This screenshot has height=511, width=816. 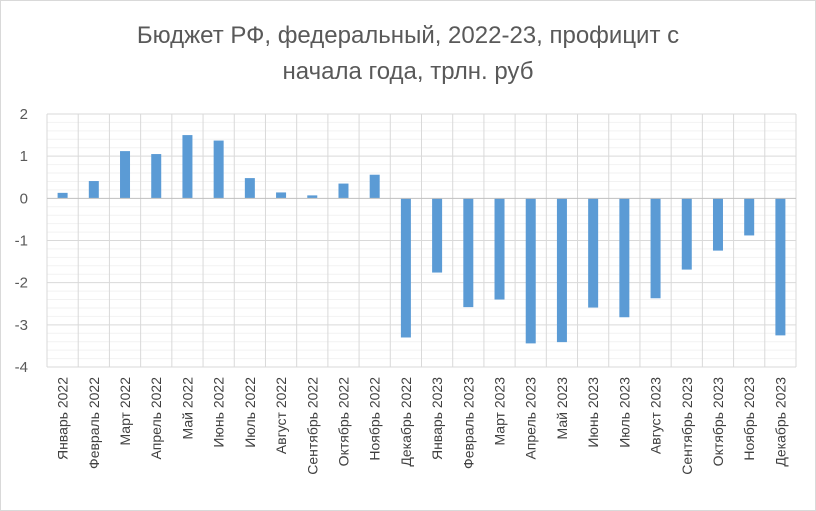 What do you see at coordinates (624, 412) in the screenshot?
I see `x-tick-label: Июль 2023` at bounding box center [624, 412].